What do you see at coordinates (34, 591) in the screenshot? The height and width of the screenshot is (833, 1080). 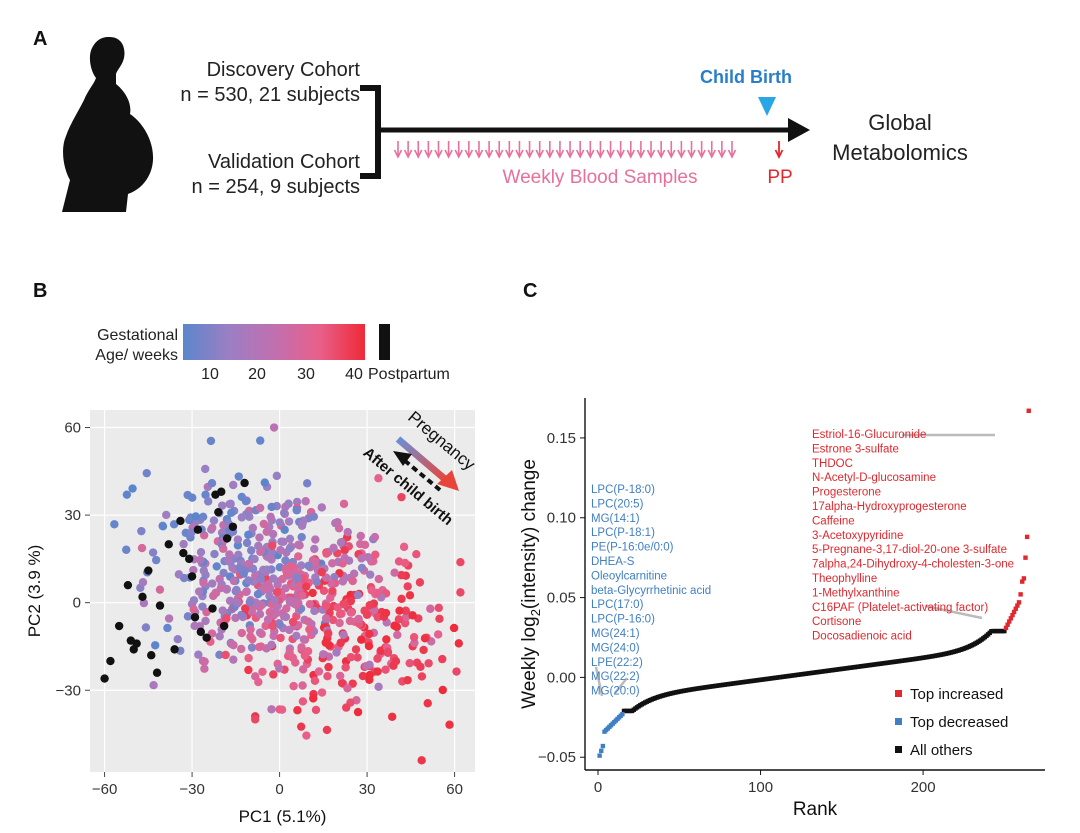 I see `y-axis-label: PC2 (3.9 %)` at bounding box center [34, 591].